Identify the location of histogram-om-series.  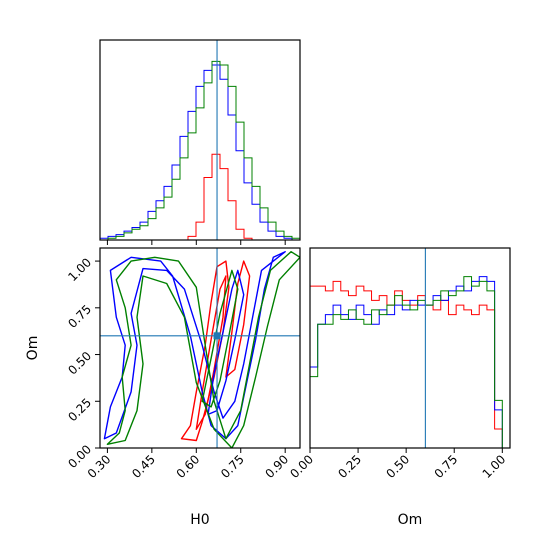
(409, 362).